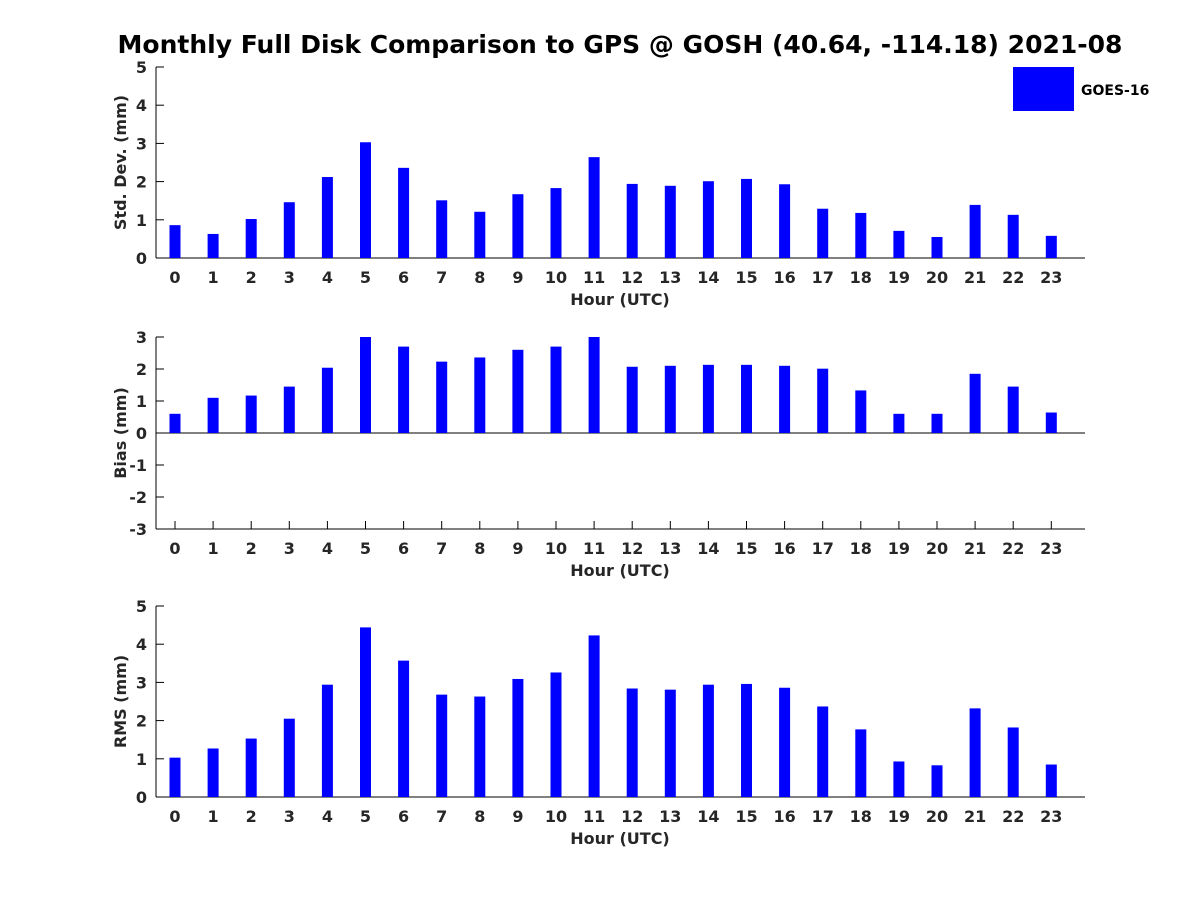  What do you see at coordinates (975, 548) in the screenshot?
I see `panel-2-x-tick-label: 21` at bounding box center [975, 548].